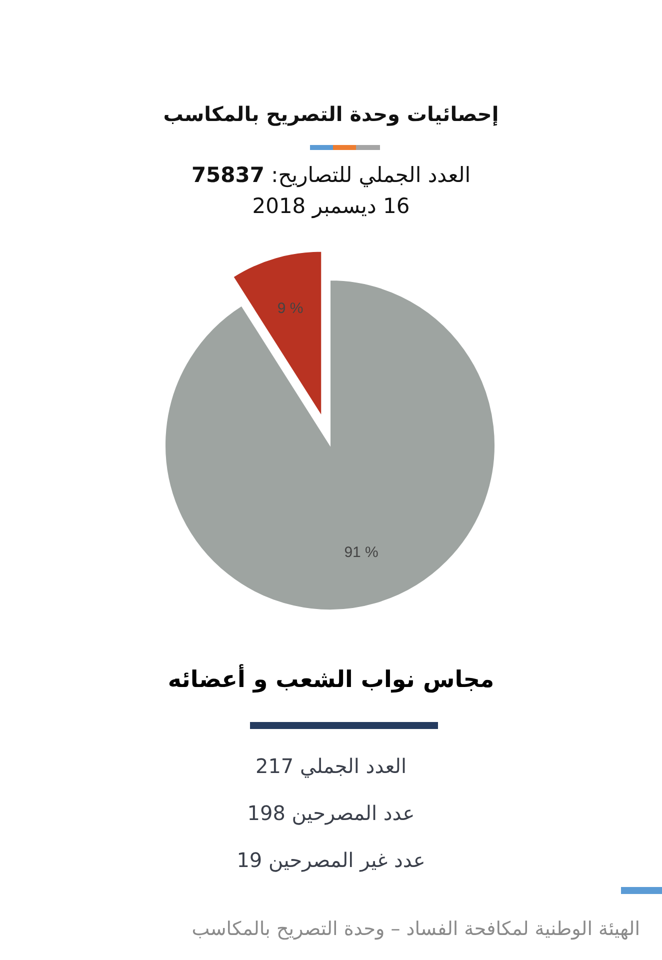  I want to click on text: الهيئة الوطنية لمكافحة الفساد – وحدة التصريح بالمكاسب, so click(416, 929).